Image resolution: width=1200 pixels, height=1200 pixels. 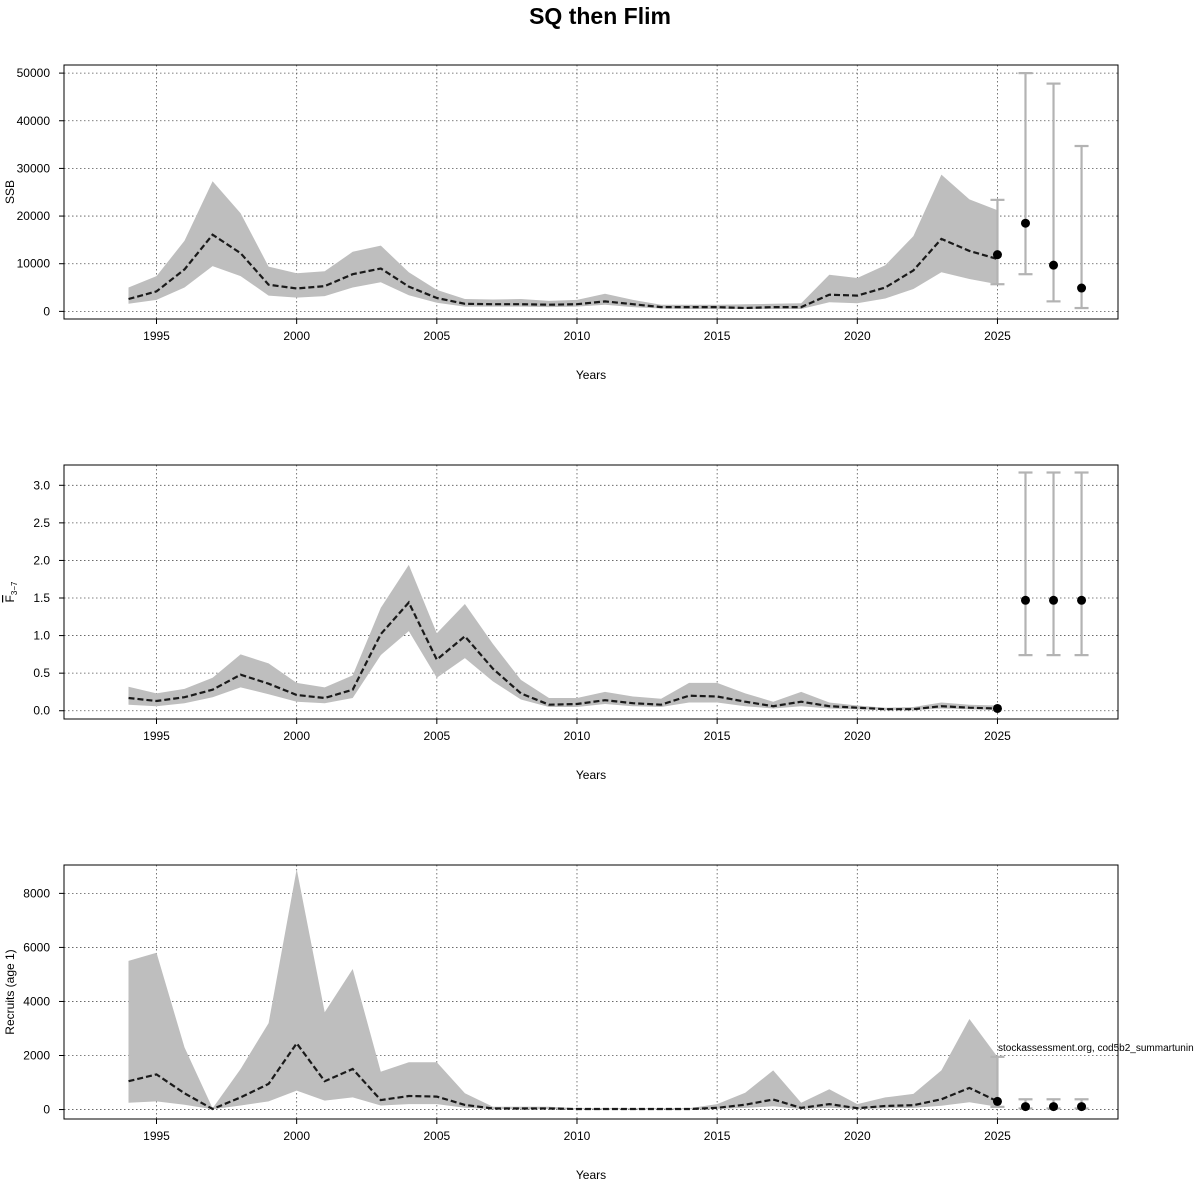 What do you see at coordinates (41, 598) in the screenshot?
I see `y-tick-label: 1.5` at bounding box center [41, 598].